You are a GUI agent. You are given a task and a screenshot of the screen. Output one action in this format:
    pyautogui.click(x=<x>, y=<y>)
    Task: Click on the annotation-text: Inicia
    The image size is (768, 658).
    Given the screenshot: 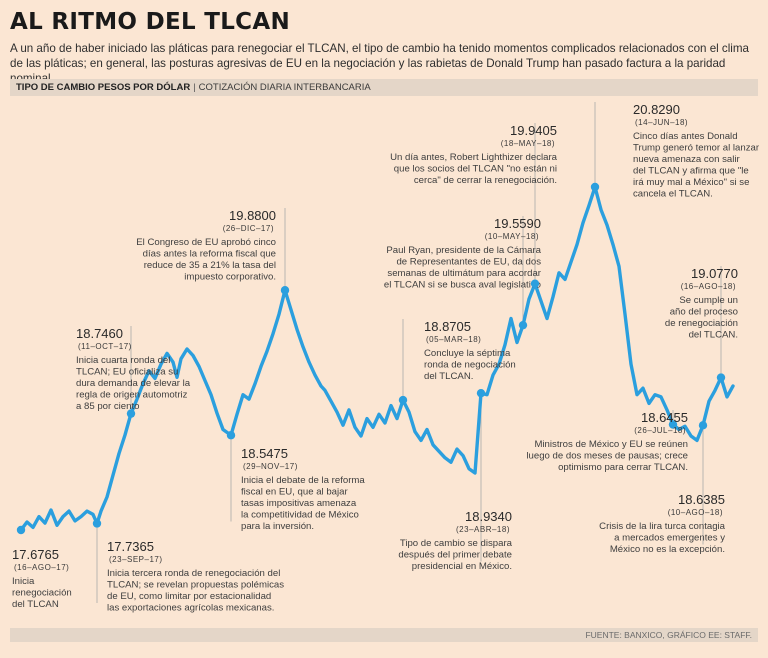 What is the action you would take?
    pyautogui.click(x=23, y=581)
    